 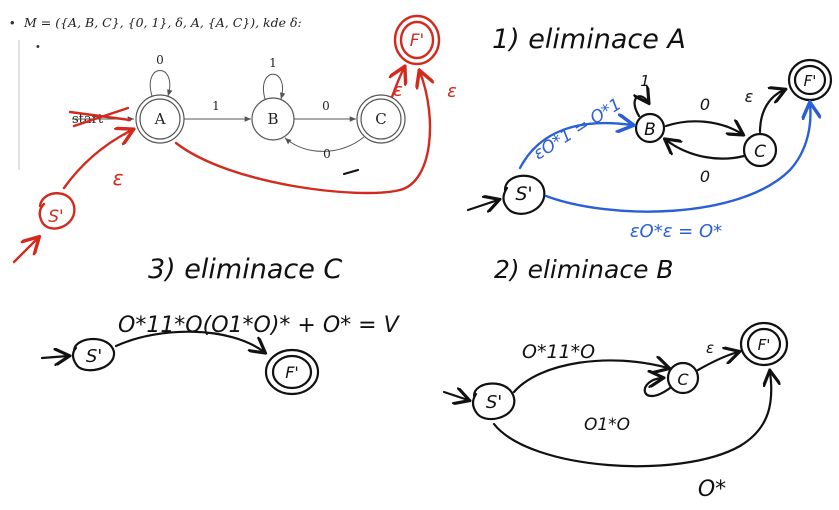 What do you see at coordinates (657, 388) in the screenshot?
I see `step2-c-loop` at bounding box center [657, 388].